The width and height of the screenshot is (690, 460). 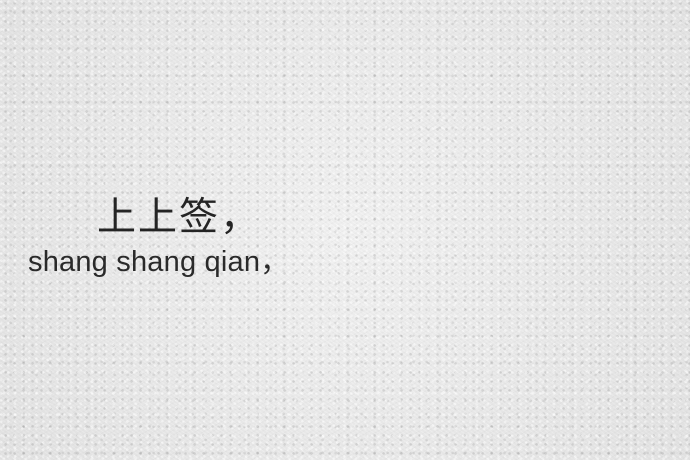 What do you see at coordinates (159, 262) in the screenshot?
I see `pinyin-caption: shang shang qian，` at bounding box center [159, 262].